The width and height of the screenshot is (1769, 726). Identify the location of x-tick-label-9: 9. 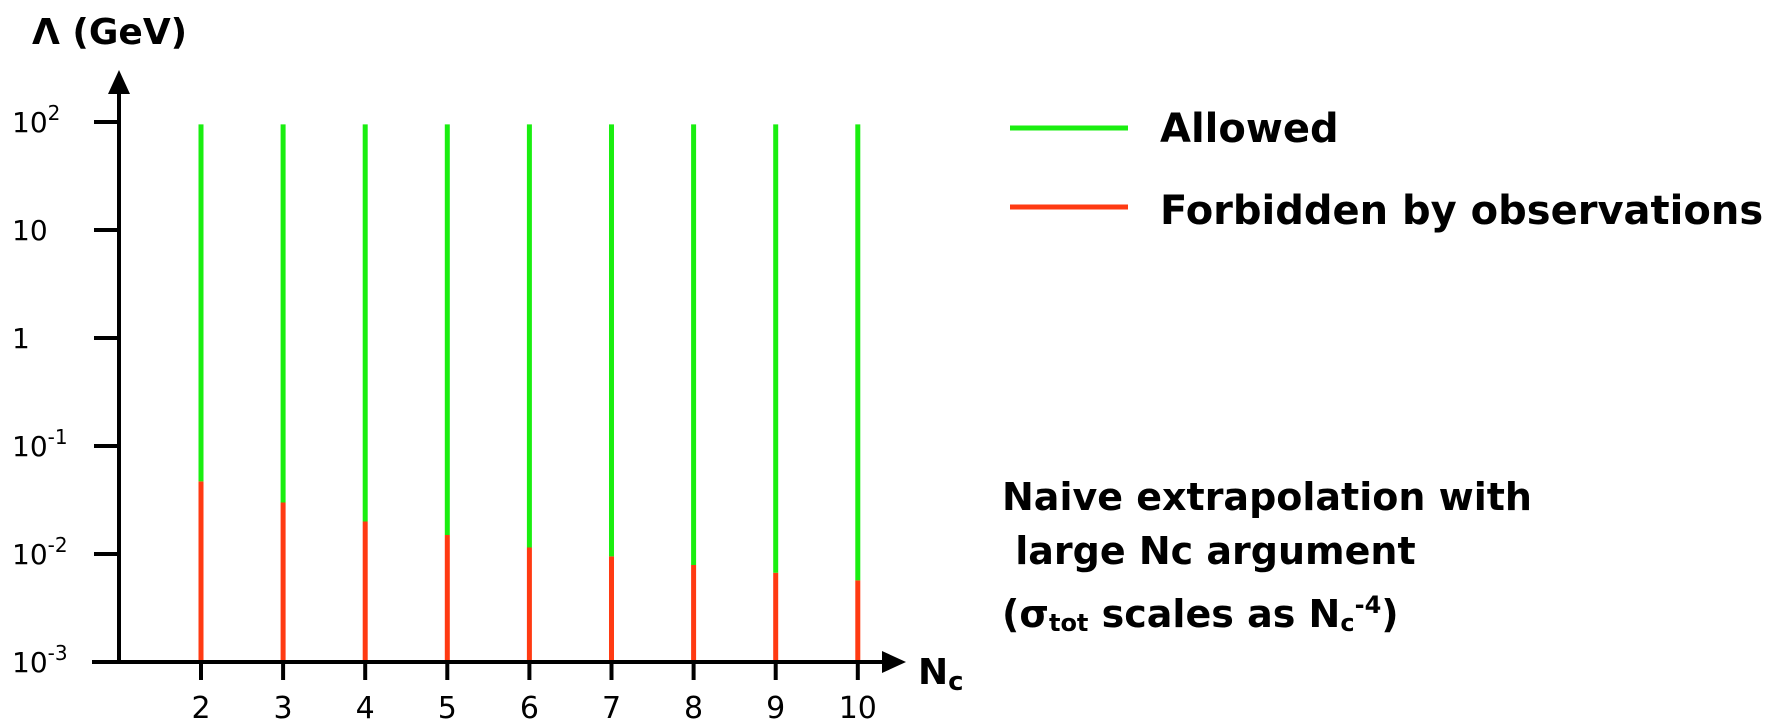
(775, 708).